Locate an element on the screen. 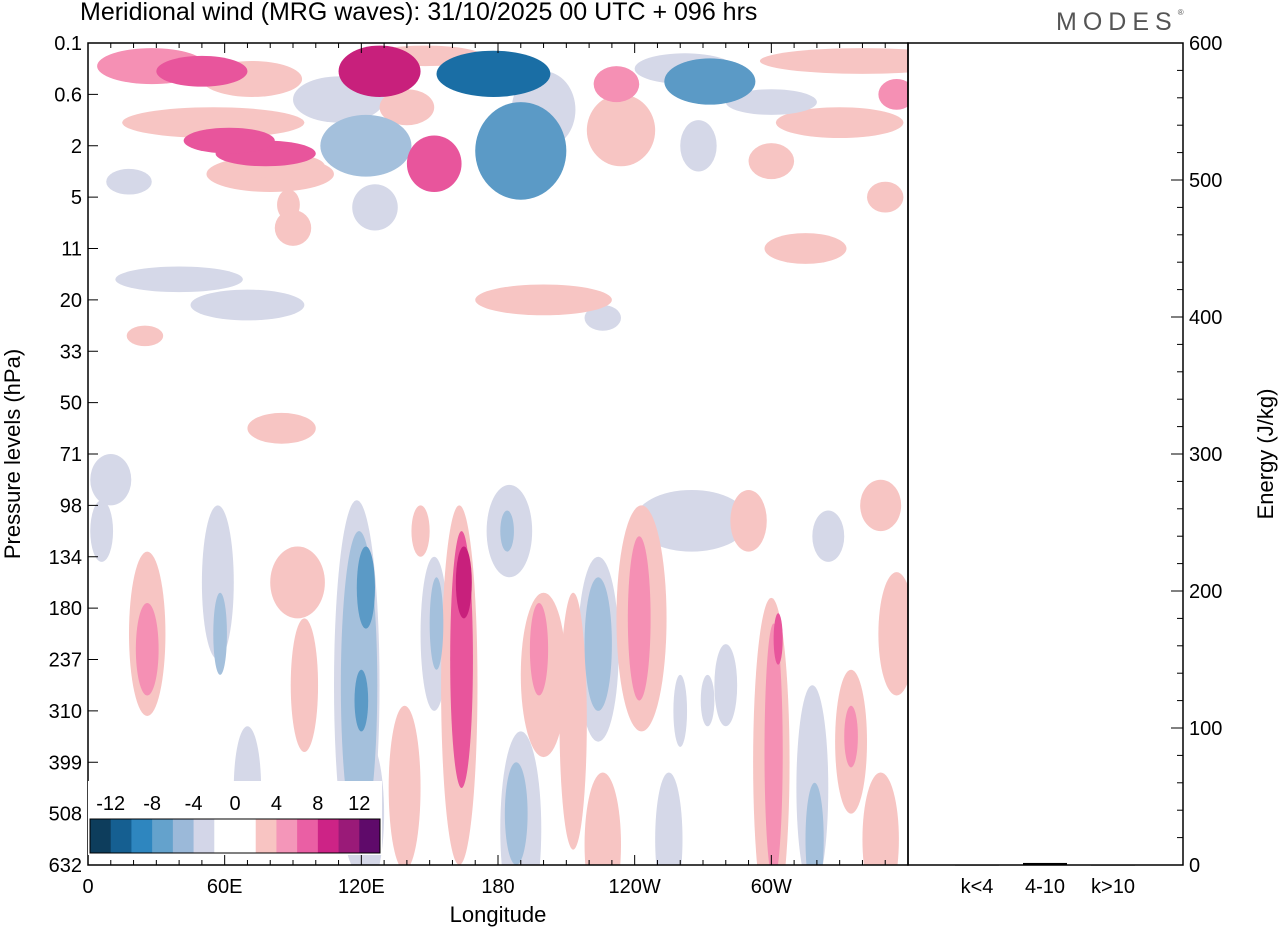 Image resolution: width=1280 pixels, height=930 pixels. colorbar-frame is located at coordinates (235, 836).